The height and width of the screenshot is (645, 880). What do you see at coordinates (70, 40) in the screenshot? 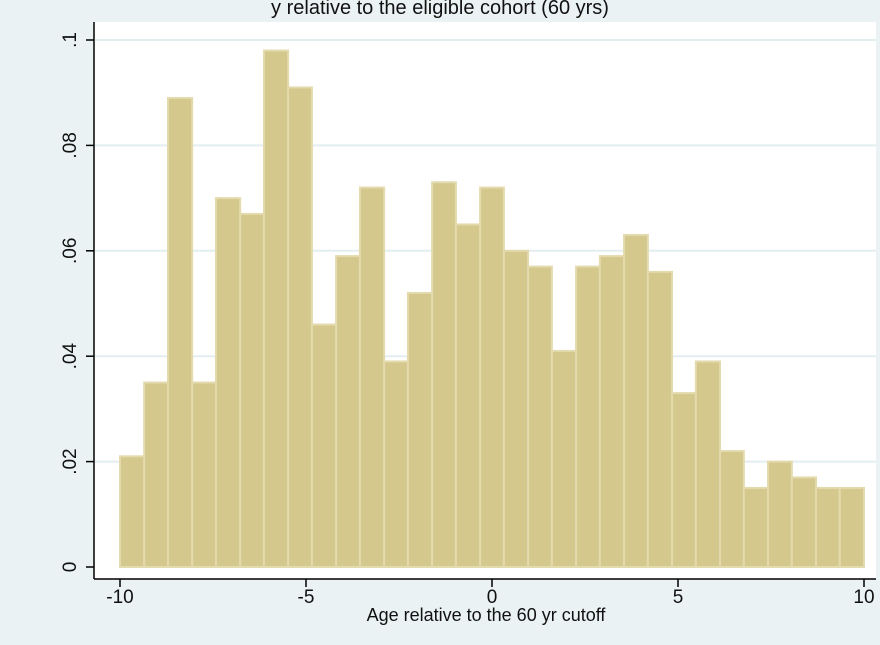
I see `y-tick-label: .1` at bounding box center [70, 40].